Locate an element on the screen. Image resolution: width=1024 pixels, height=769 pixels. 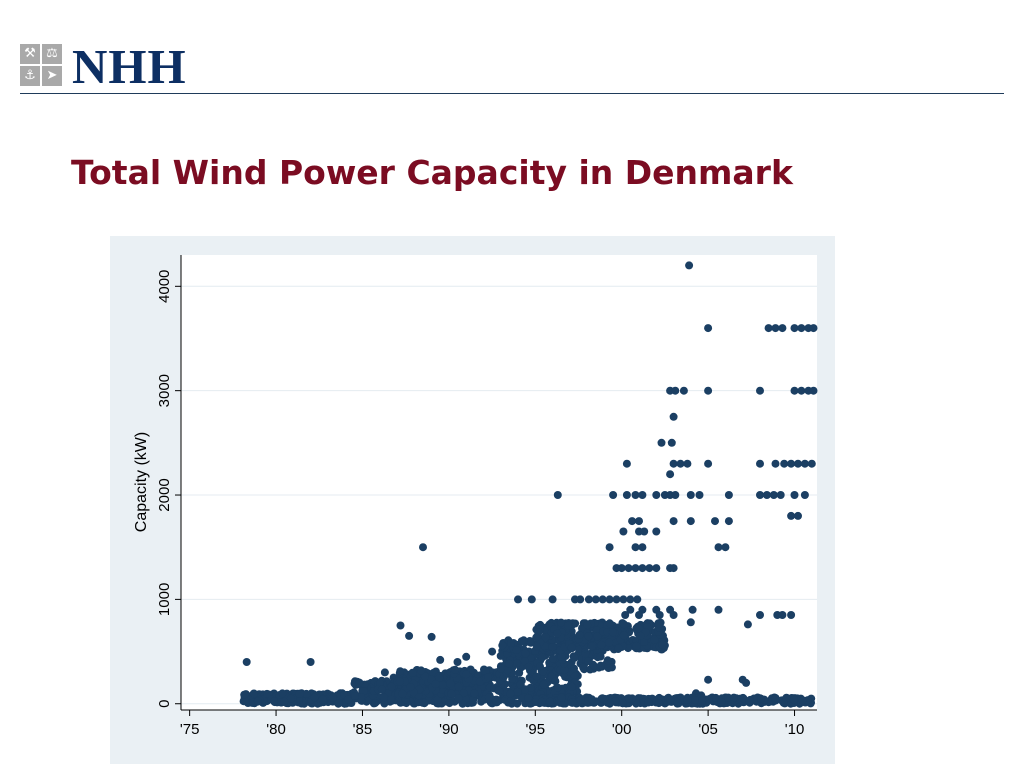
y-axis-ticks: 0 1000 2000 3000 4000 is located at coordinates (168, 489).